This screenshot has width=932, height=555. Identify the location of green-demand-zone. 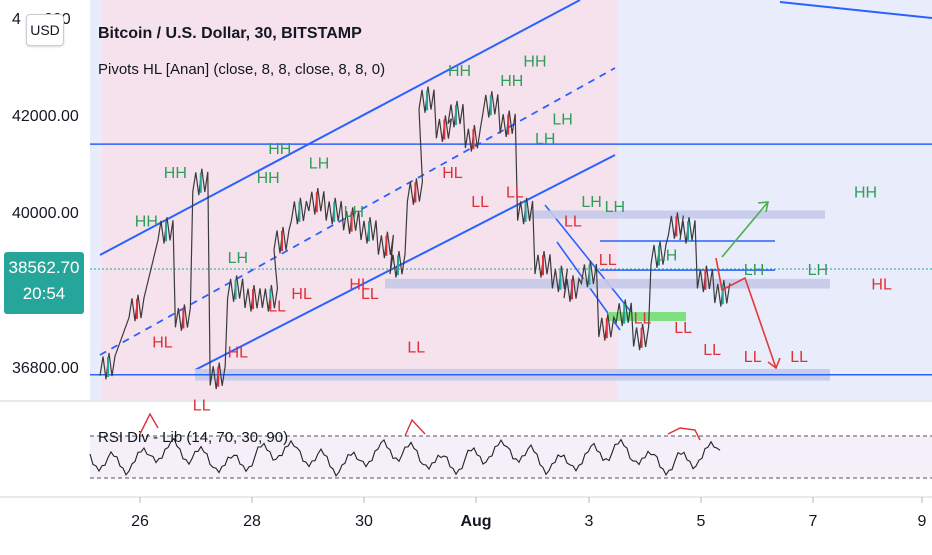
(647, 316).